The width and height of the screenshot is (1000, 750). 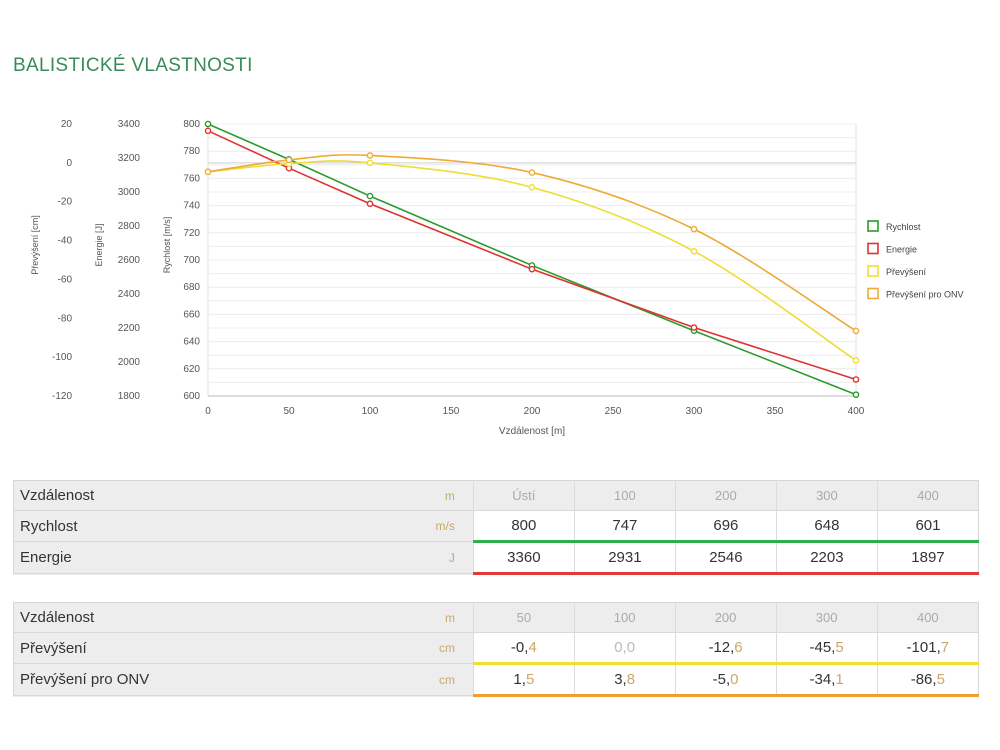 I want to click on vel-tick-label: 680, so click(x=191, y=287).